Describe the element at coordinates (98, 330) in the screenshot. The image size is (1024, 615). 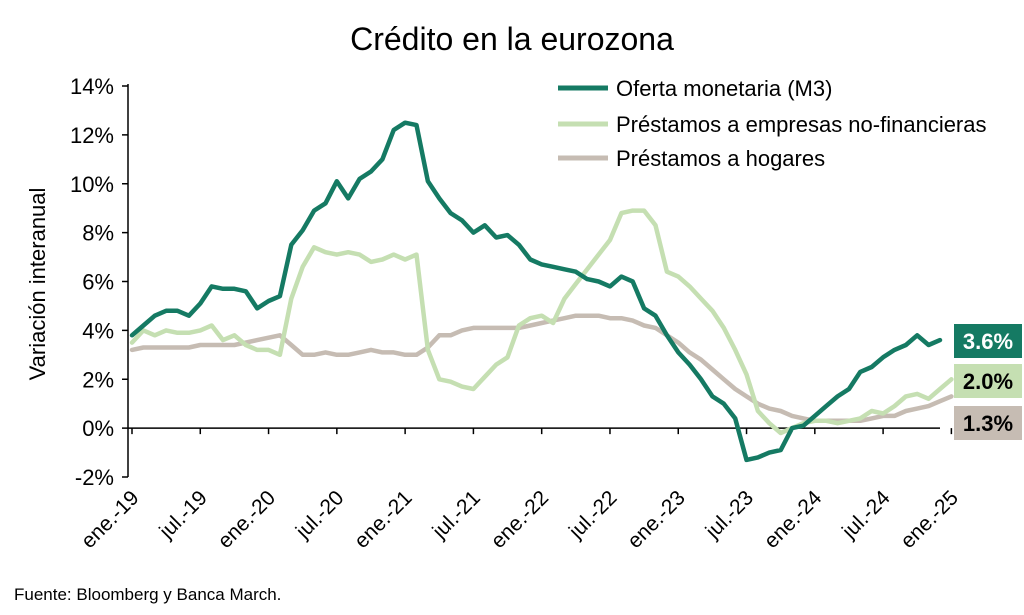
I see `y-tick-label: 4%` at that location.